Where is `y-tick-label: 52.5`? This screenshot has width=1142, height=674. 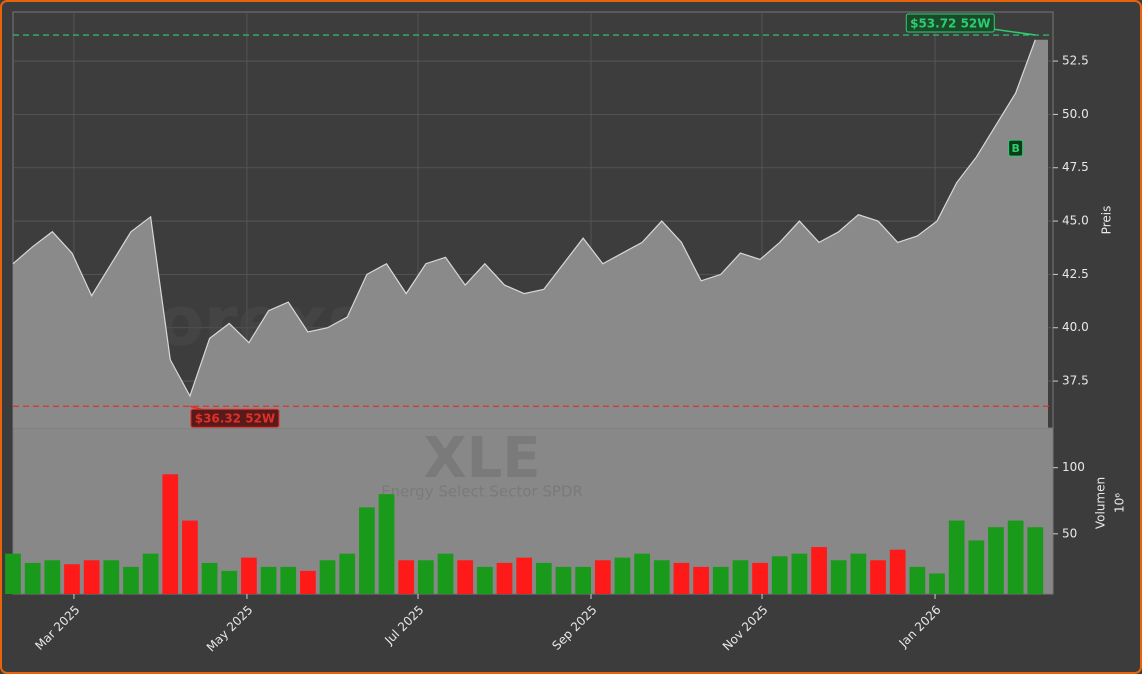 y-tick-label: 52.5 is located at coordinates (1075, 61).